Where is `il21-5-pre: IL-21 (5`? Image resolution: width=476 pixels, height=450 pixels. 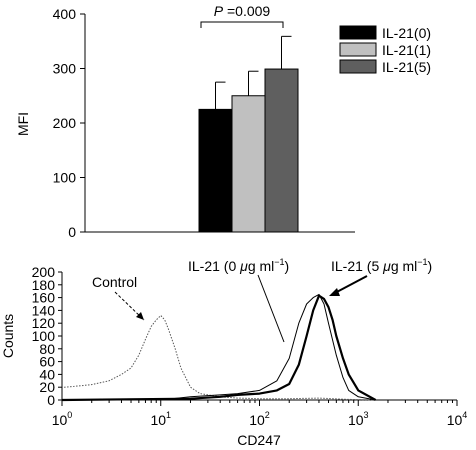 il21-5-pre: IL-21 (5 is located at coordinates (357, 266).